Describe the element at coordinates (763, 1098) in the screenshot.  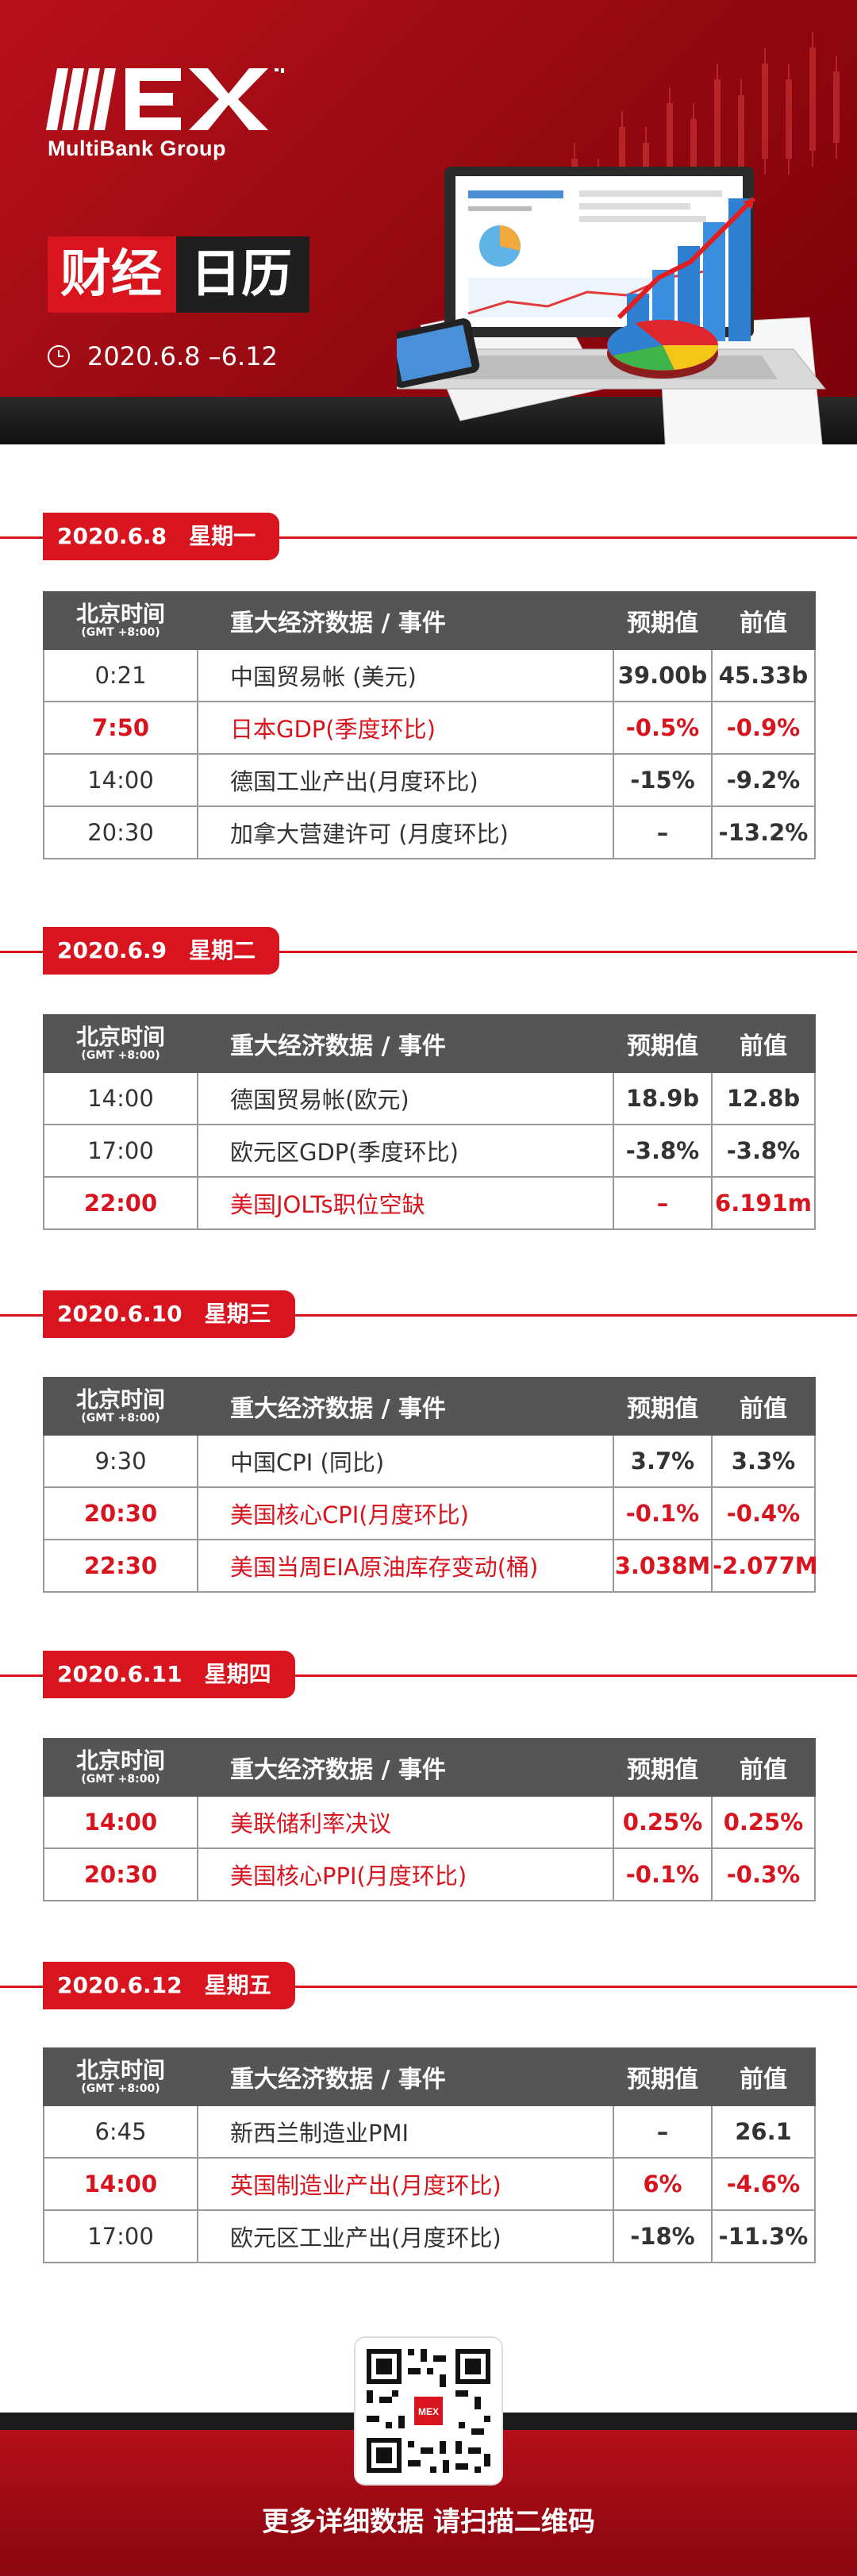
I see `cell-previous: 12.8b` at that location.